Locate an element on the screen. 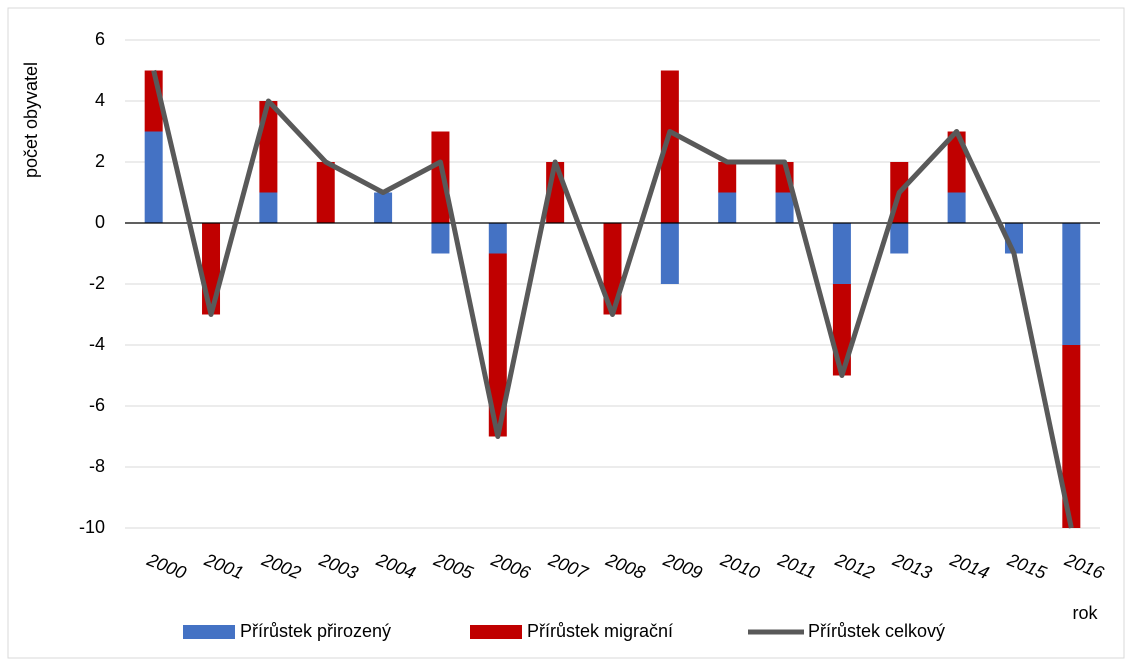 This screenshot has width=1132, height=666. y-tick-label: 4 is located at coordinates (100, 100).